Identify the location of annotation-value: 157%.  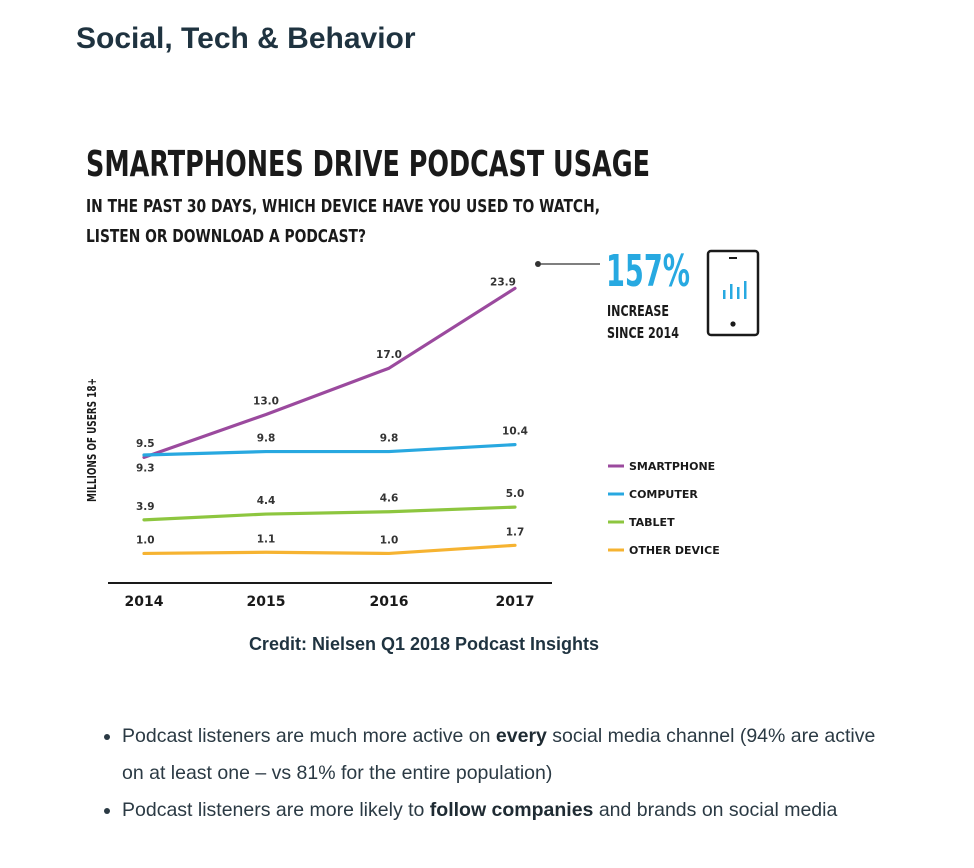
(648, 271).